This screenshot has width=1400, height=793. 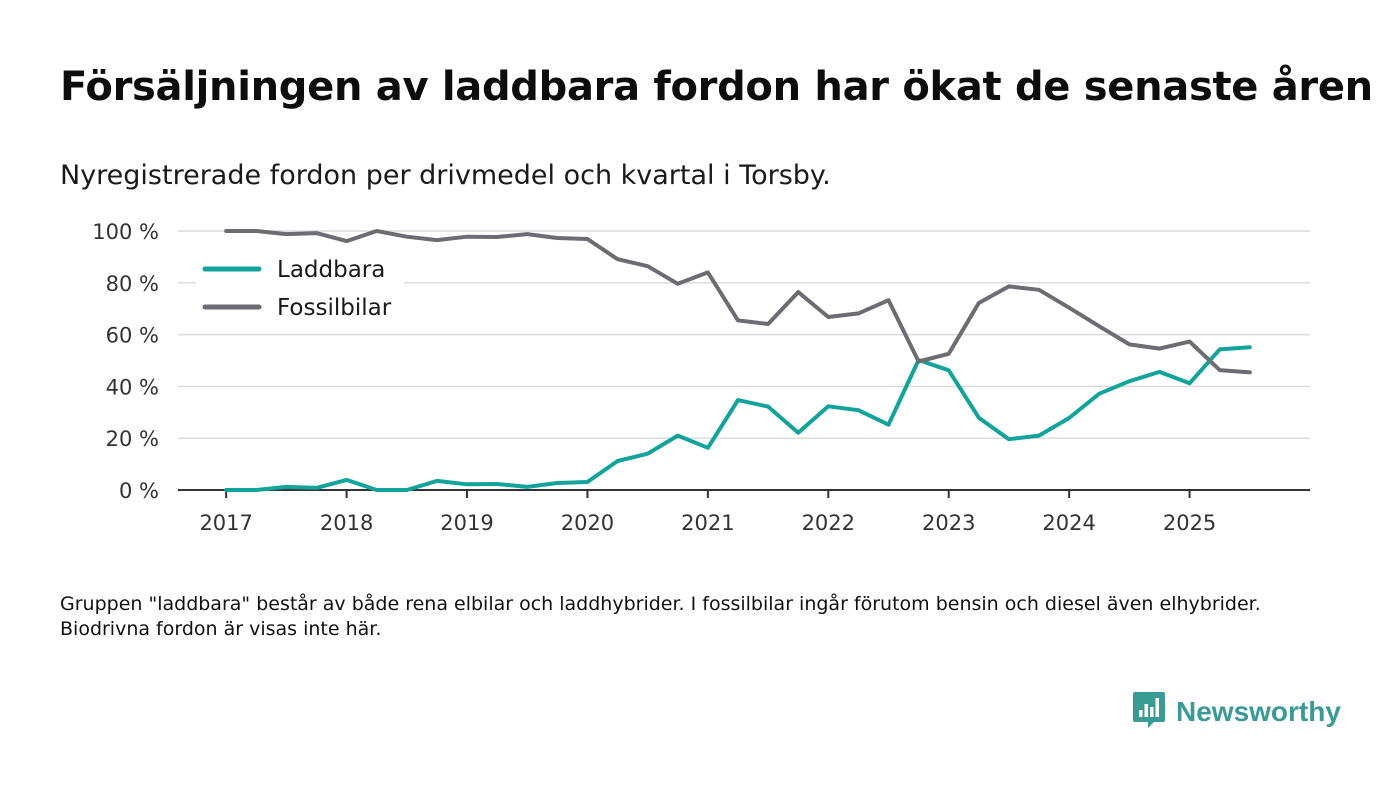 I want to click on x-tick-label: 2025, so click(x=1189, y=523).